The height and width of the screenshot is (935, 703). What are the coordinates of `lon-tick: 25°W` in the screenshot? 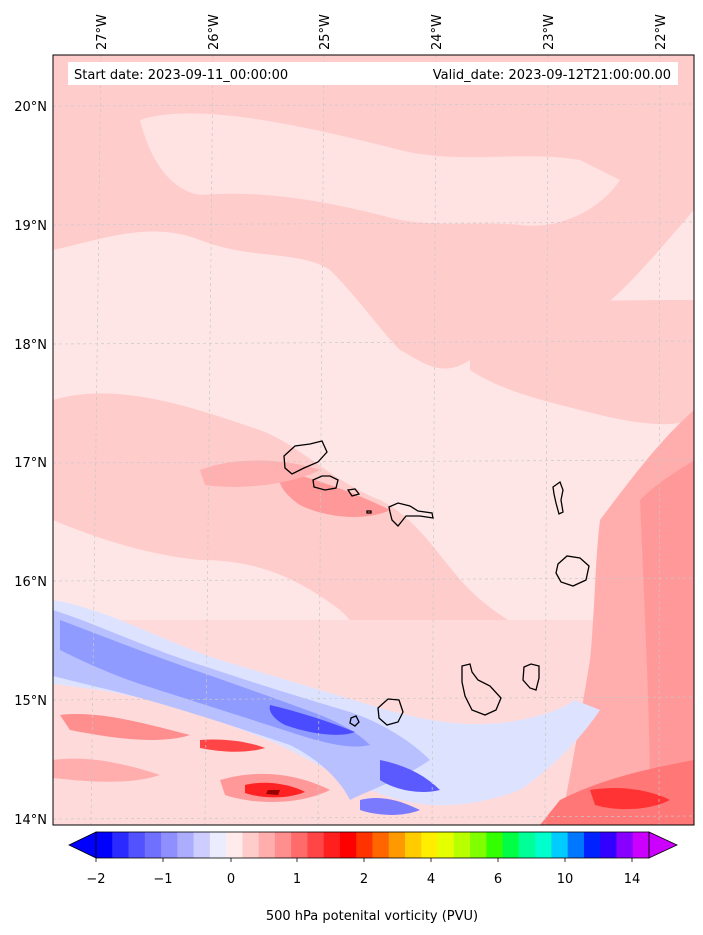 It's located at (325, 32).